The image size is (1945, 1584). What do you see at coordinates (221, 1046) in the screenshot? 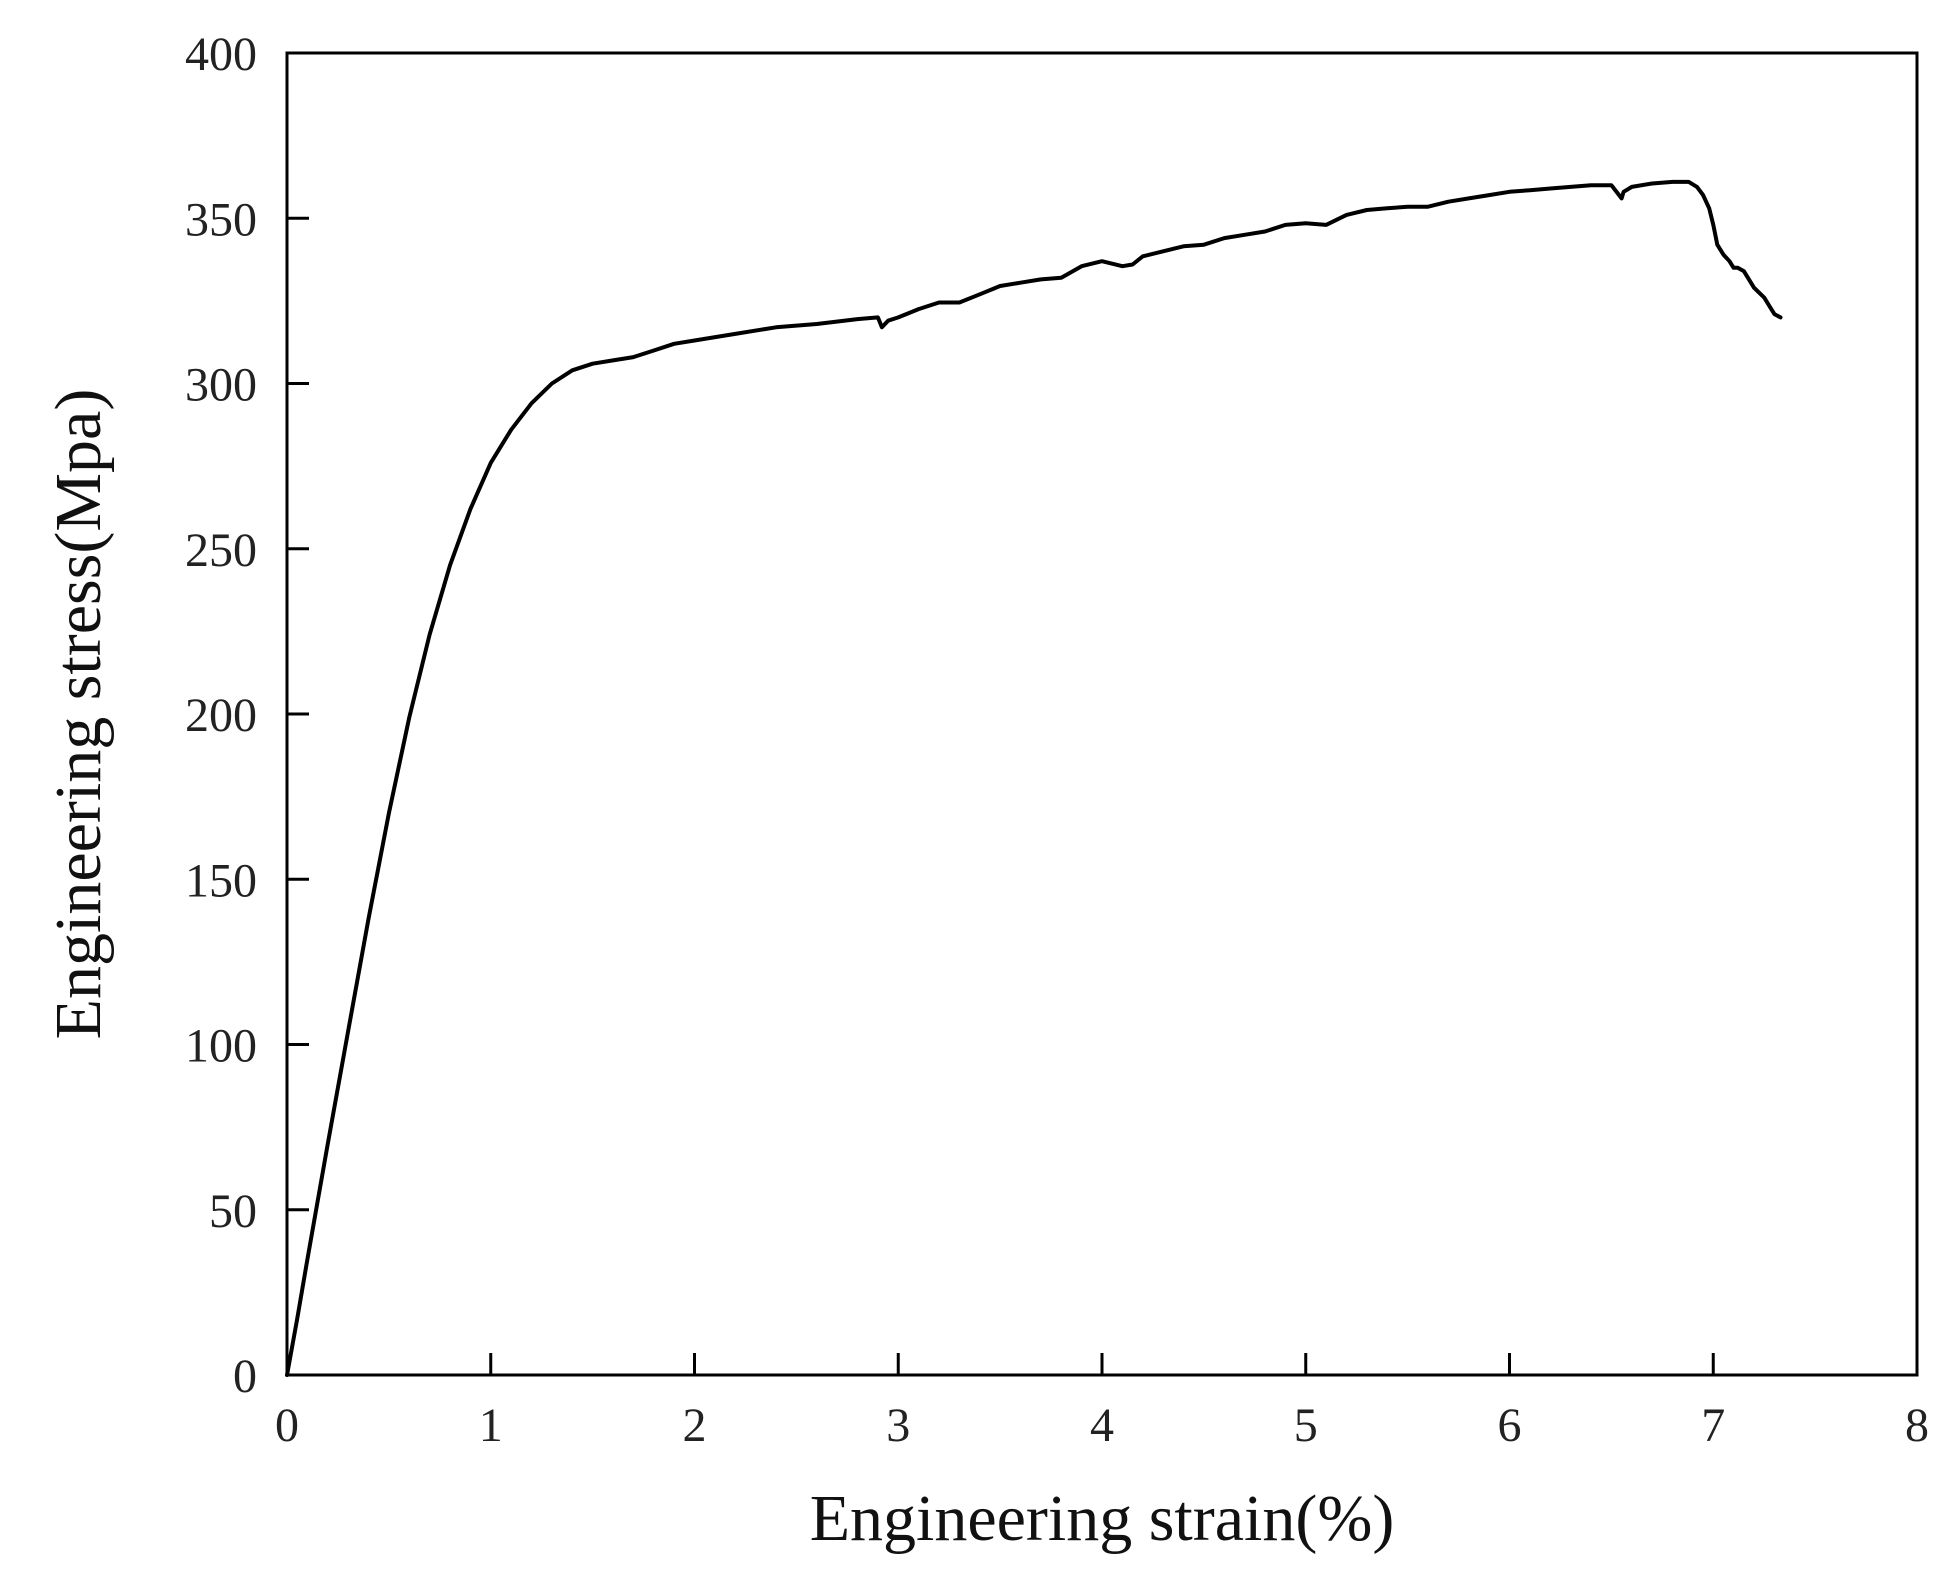
I see `y-tick-label: 100` at bounding box center [221, 1046].